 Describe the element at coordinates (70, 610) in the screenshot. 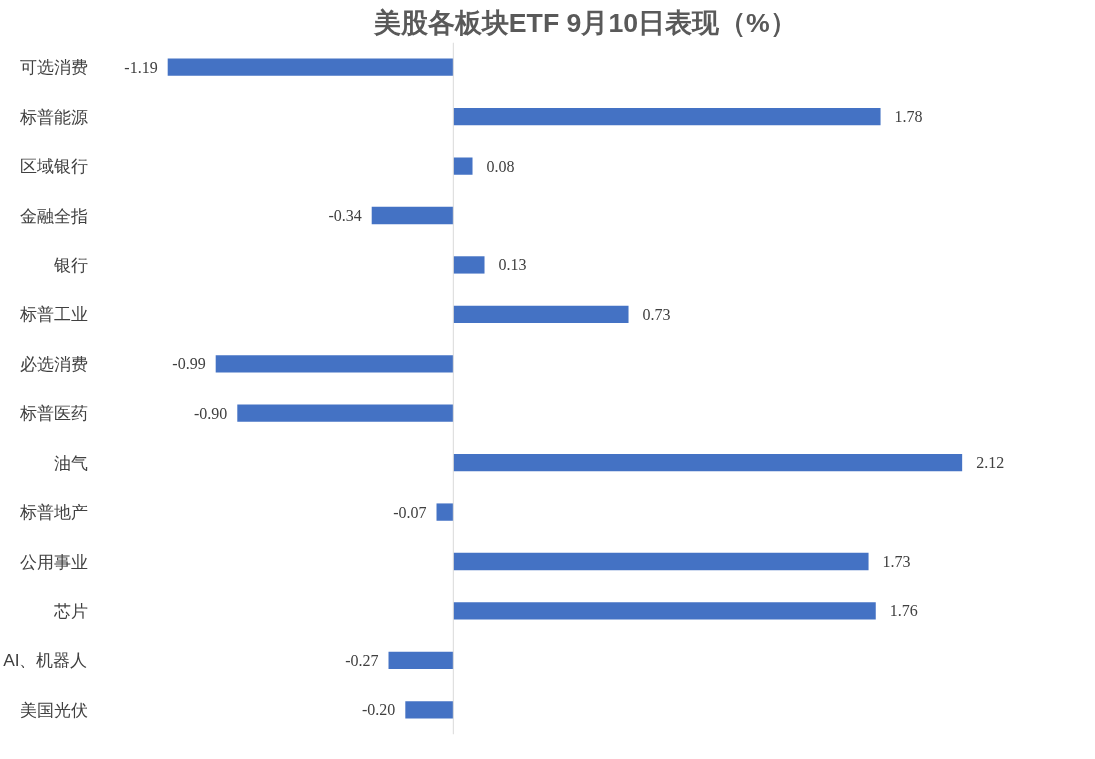

I see `y-tick-label: 芯片` at that location.